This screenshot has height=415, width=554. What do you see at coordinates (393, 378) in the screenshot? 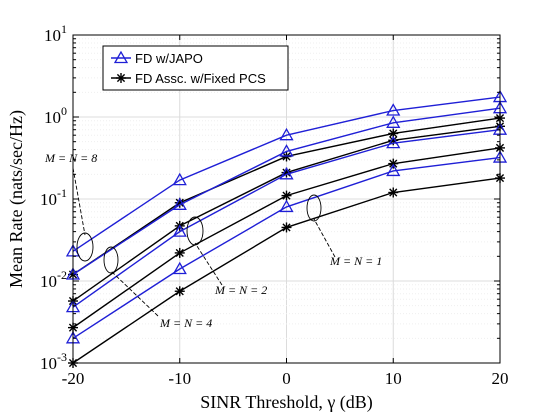
I see `x-tick-label: 10` at bounding box center [393, 378].